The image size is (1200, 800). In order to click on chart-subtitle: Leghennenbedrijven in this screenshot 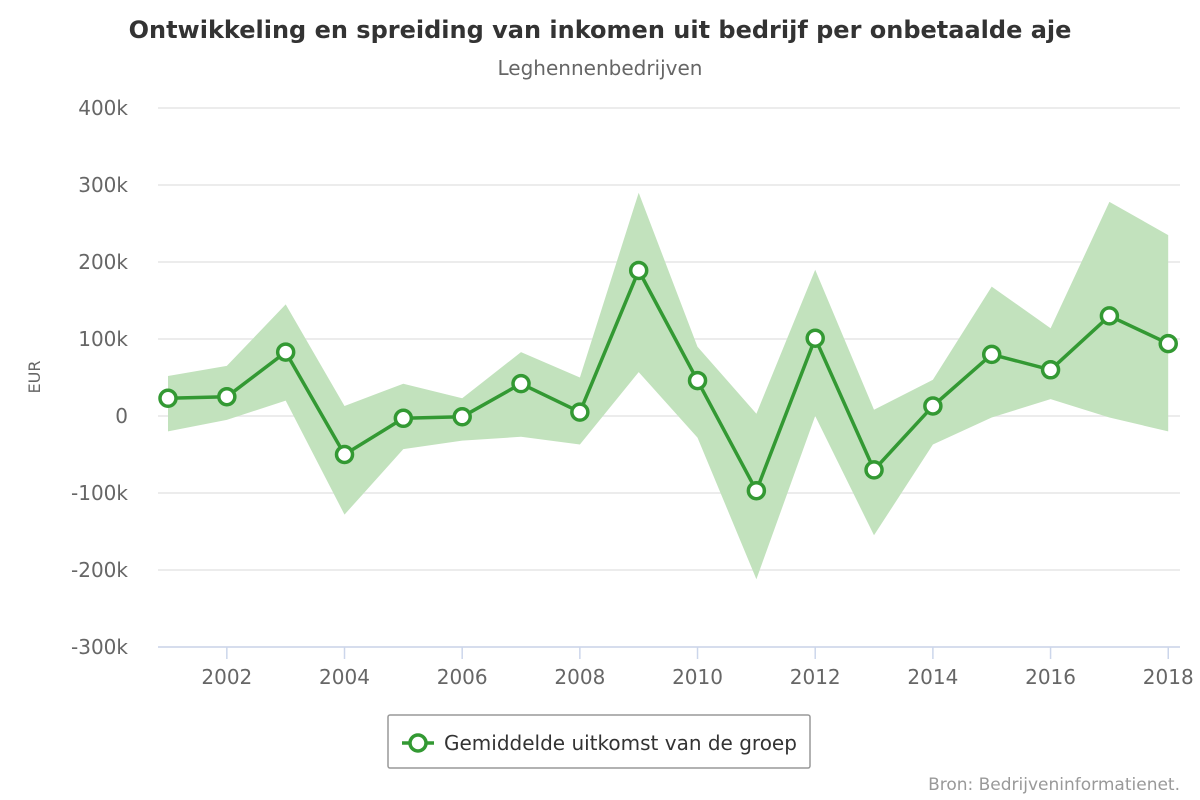, I will do `click(600, 68)`.